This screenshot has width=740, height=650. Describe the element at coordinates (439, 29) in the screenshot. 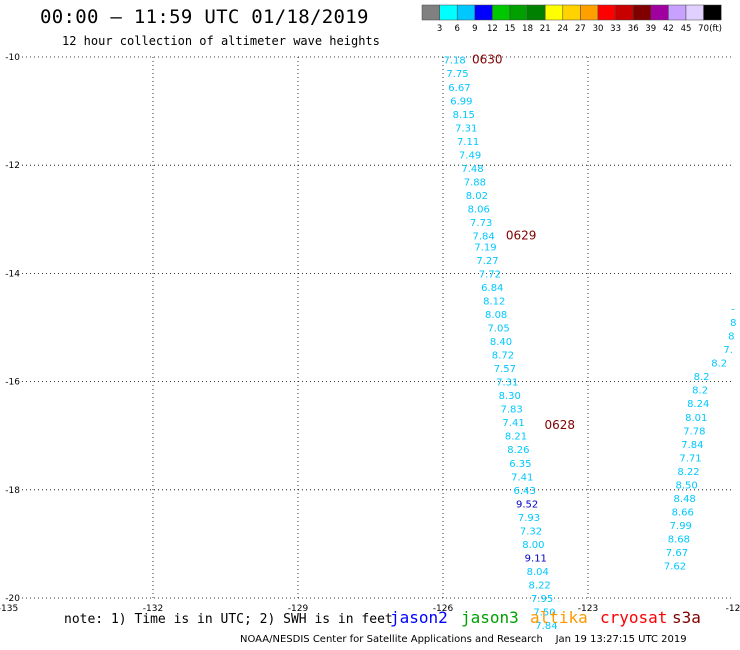

I see `legend-tick-label: 3` at that location.